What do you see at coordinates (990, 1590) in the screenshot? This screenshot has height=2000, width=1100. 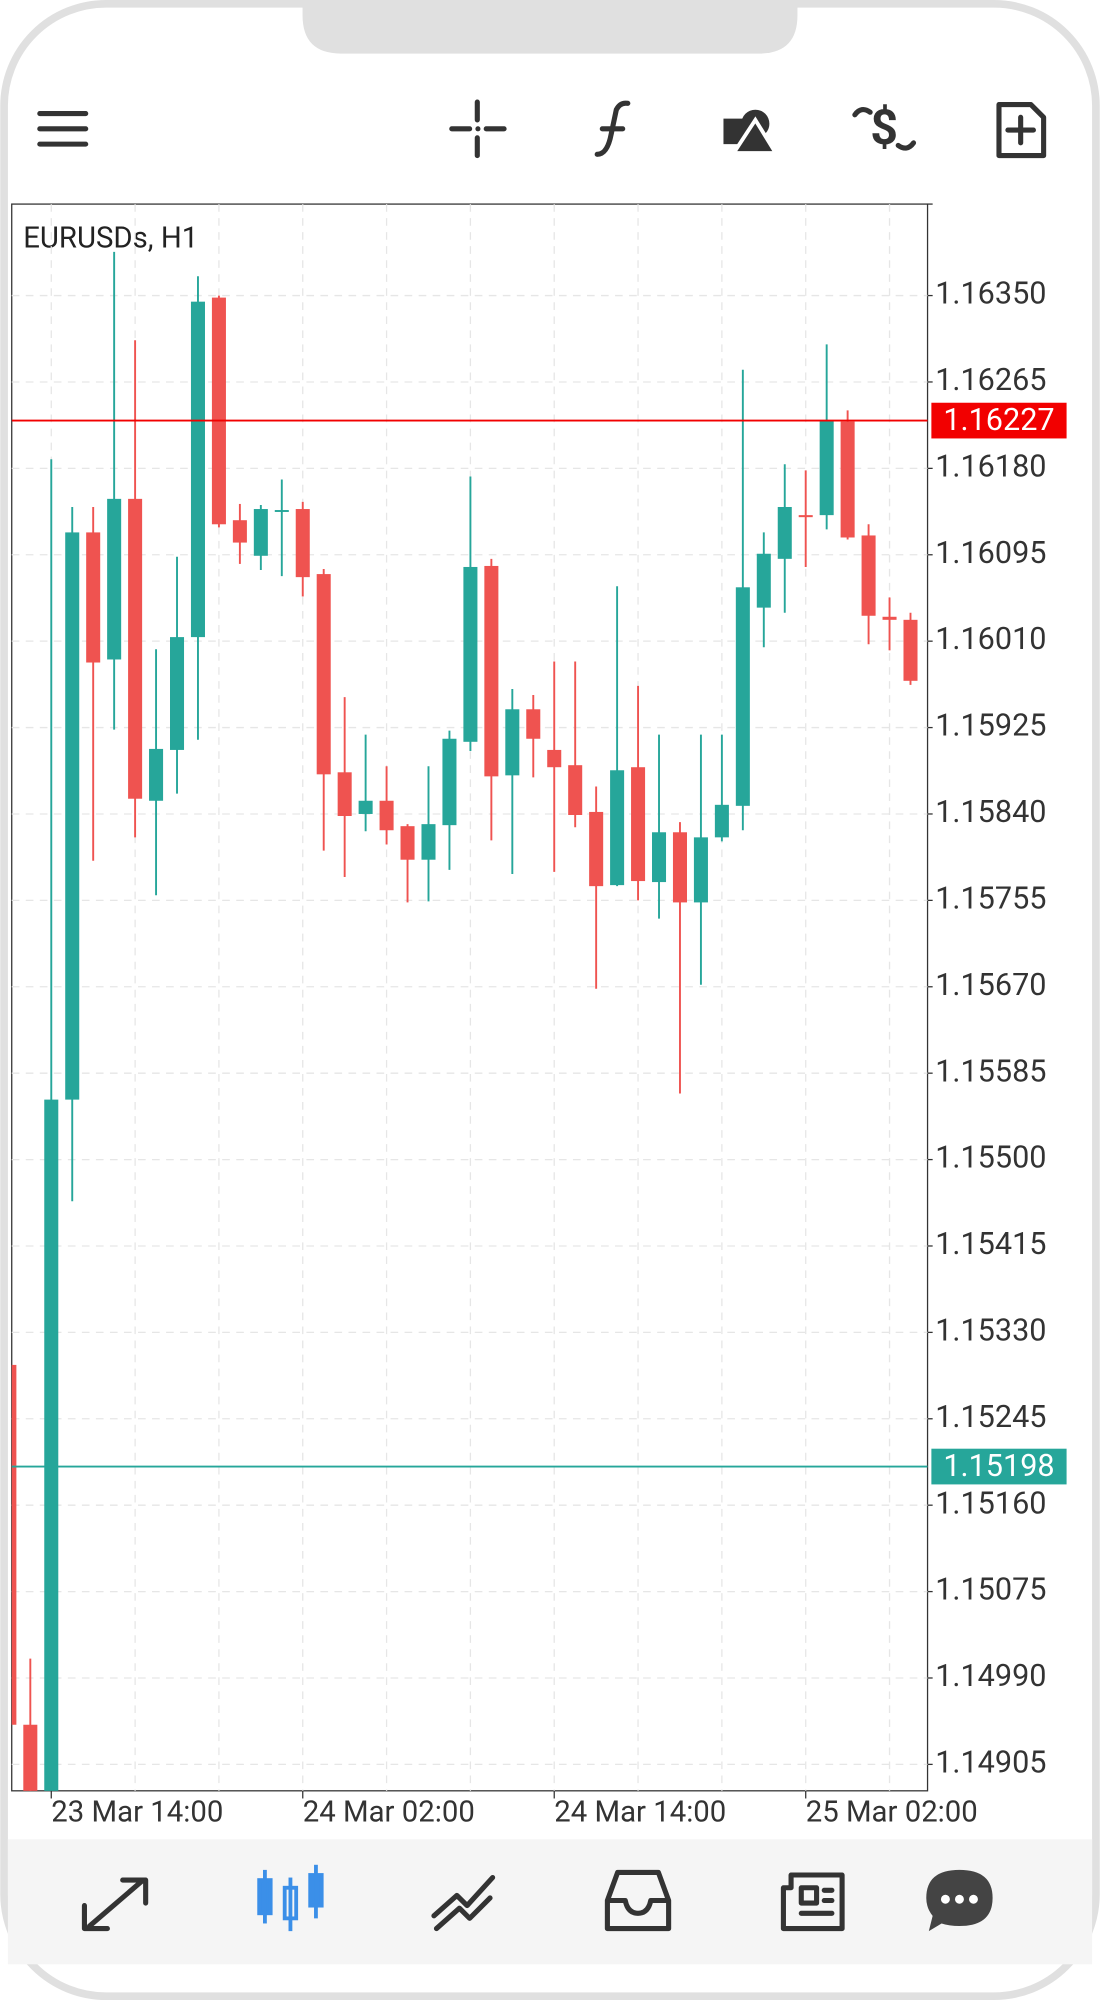 I see `y-tick-label: 1.15075` at bounding box center [990, 1590].